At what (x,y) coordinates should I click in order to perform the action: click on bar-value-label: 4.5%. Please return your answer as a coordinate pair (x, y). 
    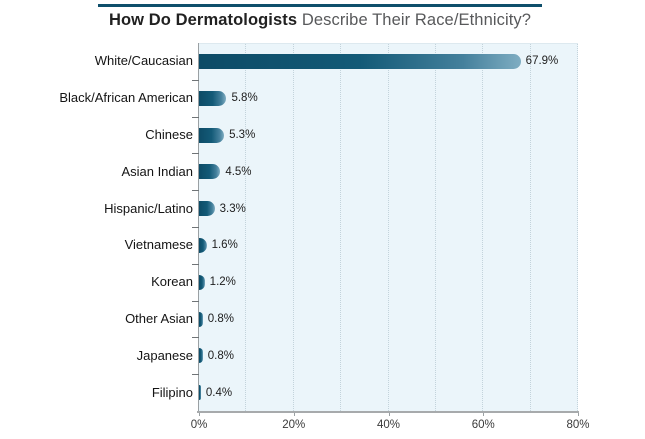
    Looking at the image, I should click on (238, 171).